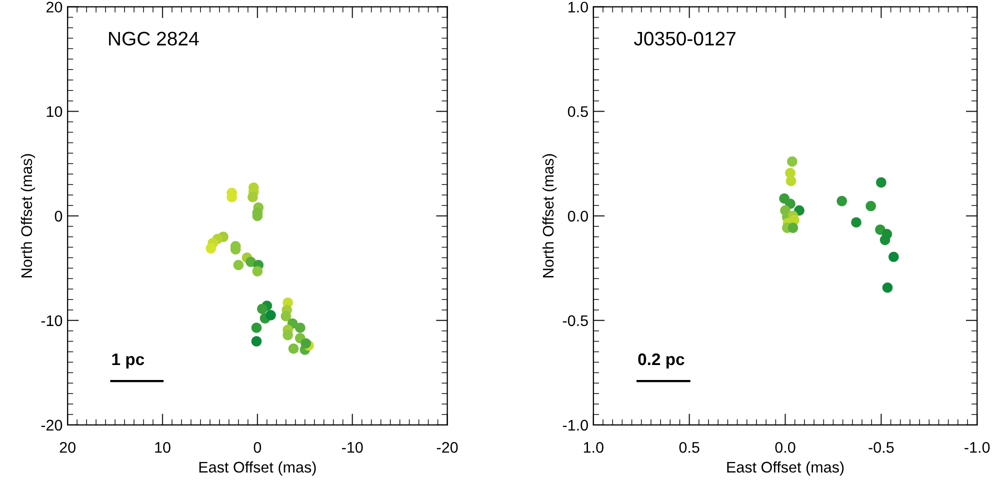  Describe the element at coordinates (578, 7) in the screenshot. I see `y-tick-label: 1.0` at that location.